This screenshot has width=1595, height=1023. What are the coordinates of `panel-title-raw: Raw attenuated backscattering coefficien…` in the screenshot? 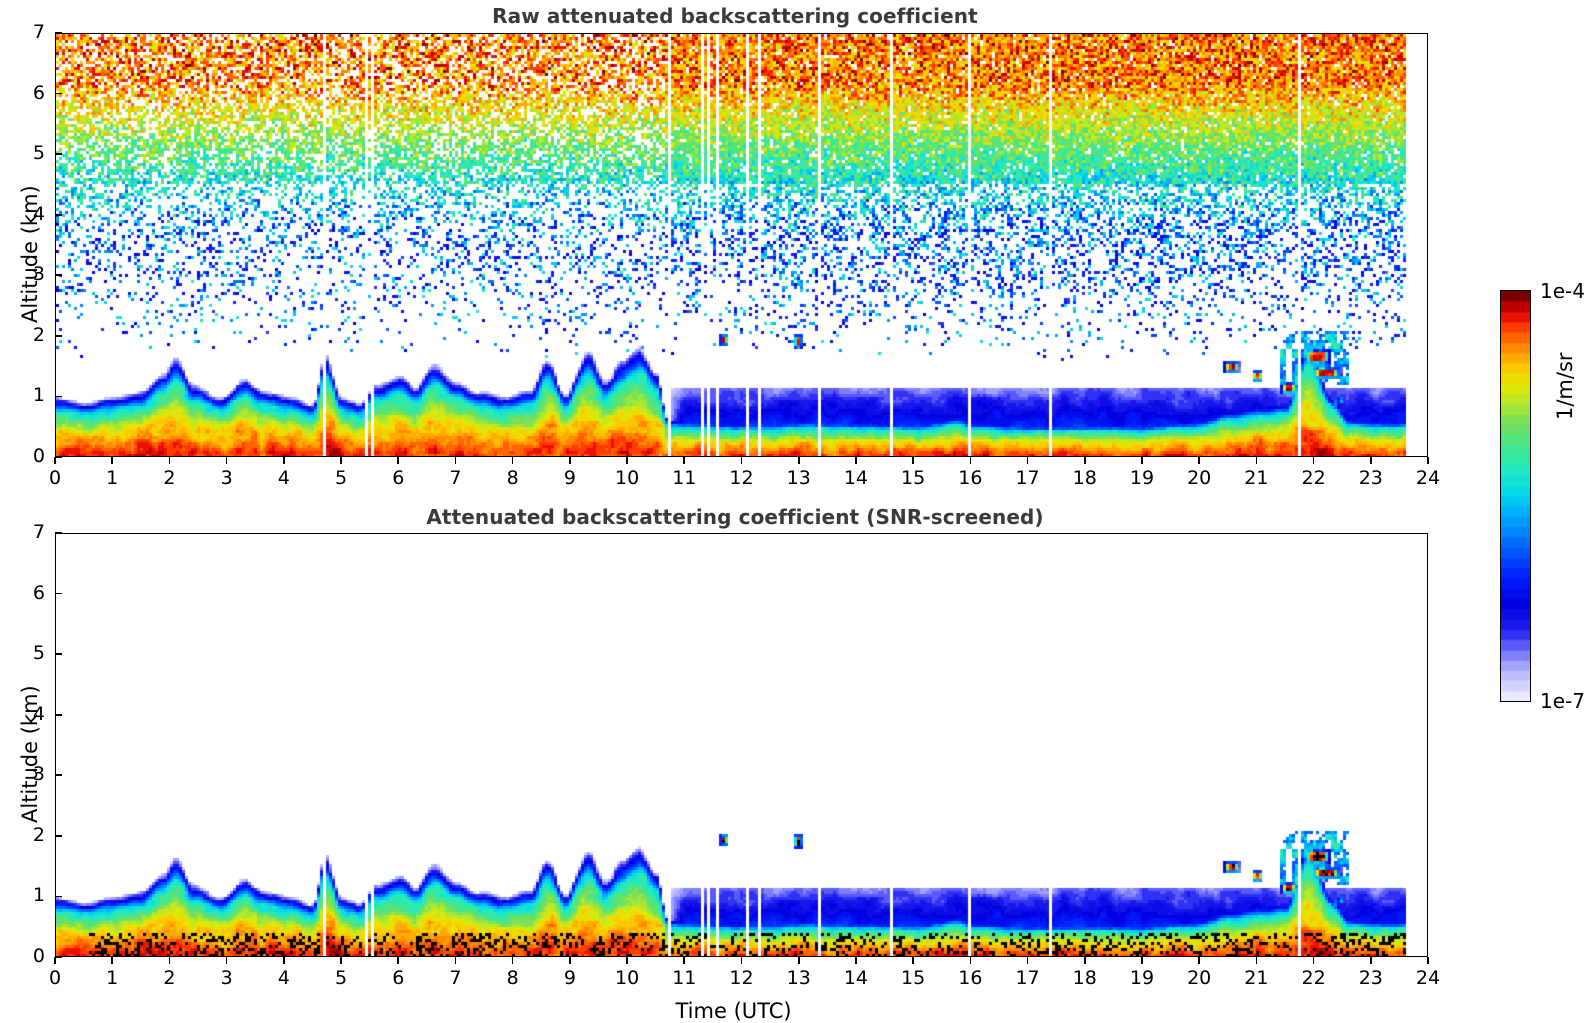 It's located at (735, 16).